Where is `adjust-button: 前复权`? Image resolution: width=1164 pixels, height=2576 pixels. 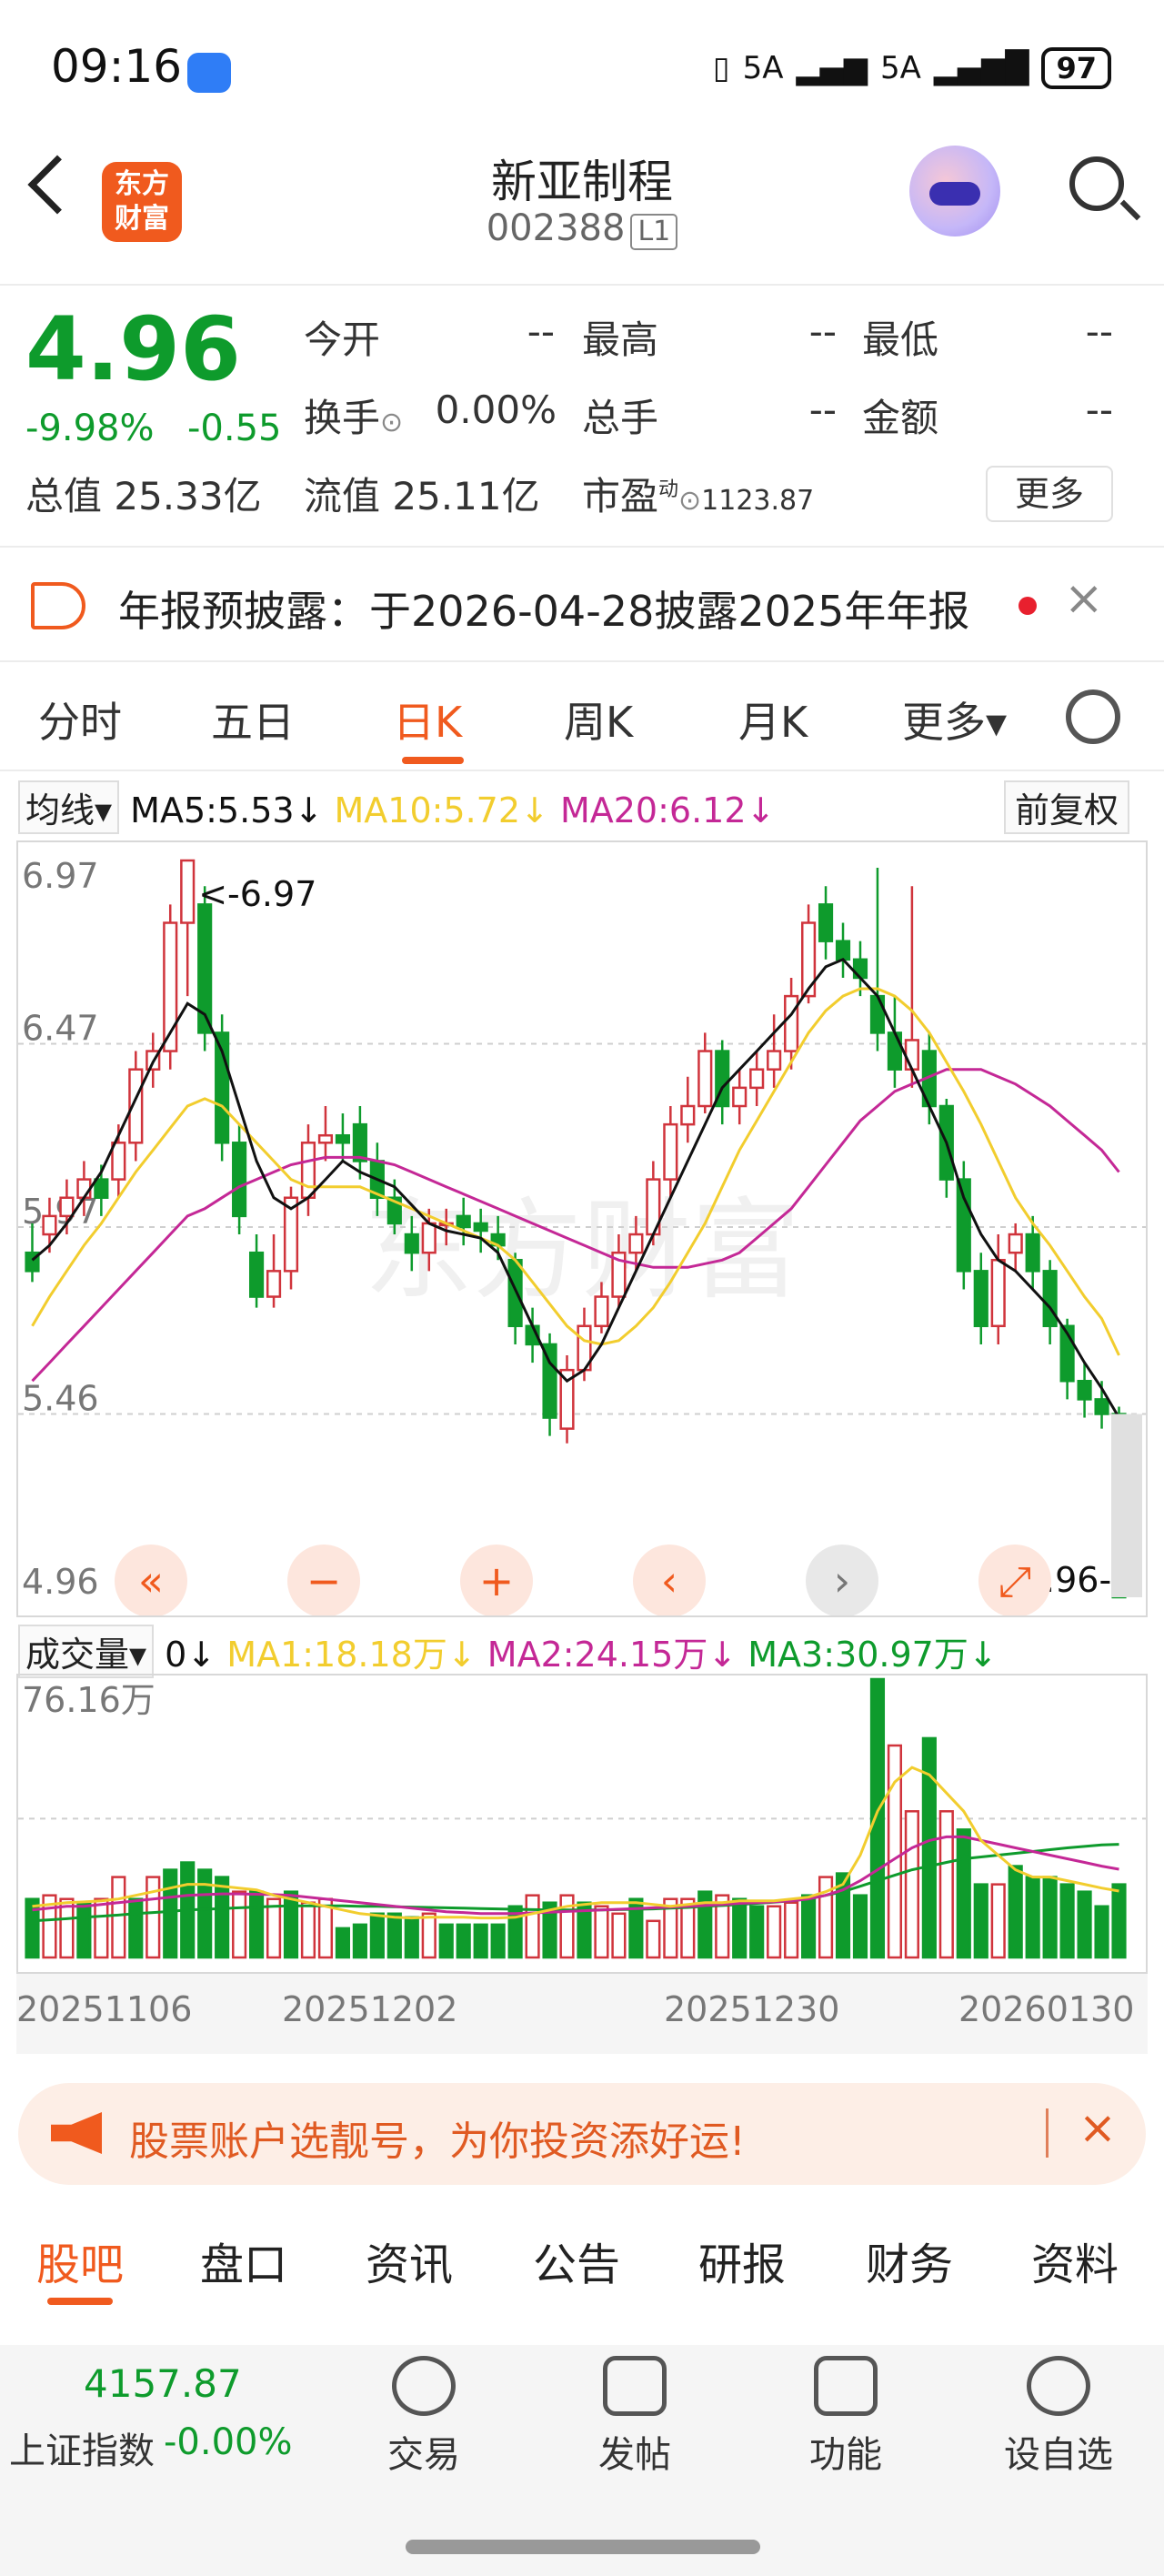
adjust-button: 前复权 is located at coordinates (1067, 807).